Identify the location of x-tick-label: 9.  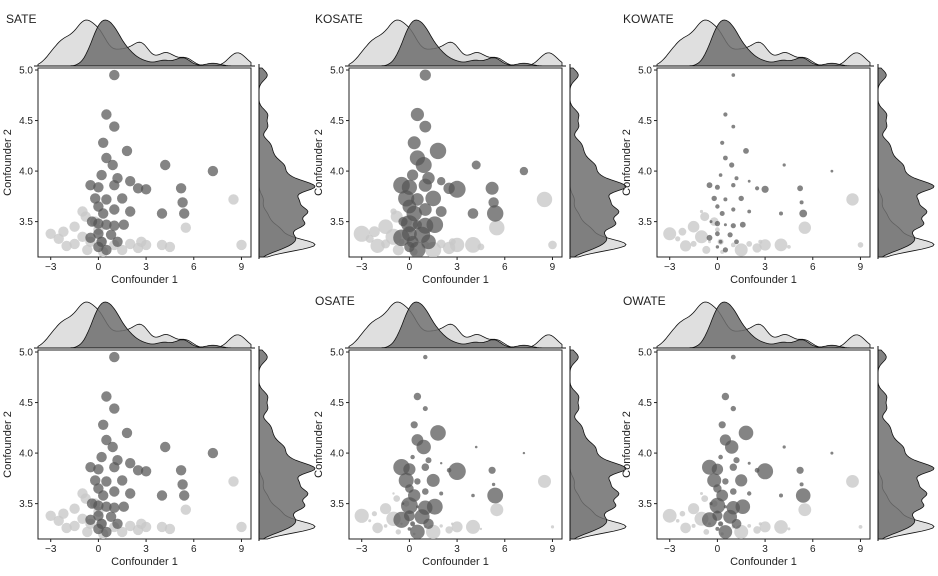
(242, 267).